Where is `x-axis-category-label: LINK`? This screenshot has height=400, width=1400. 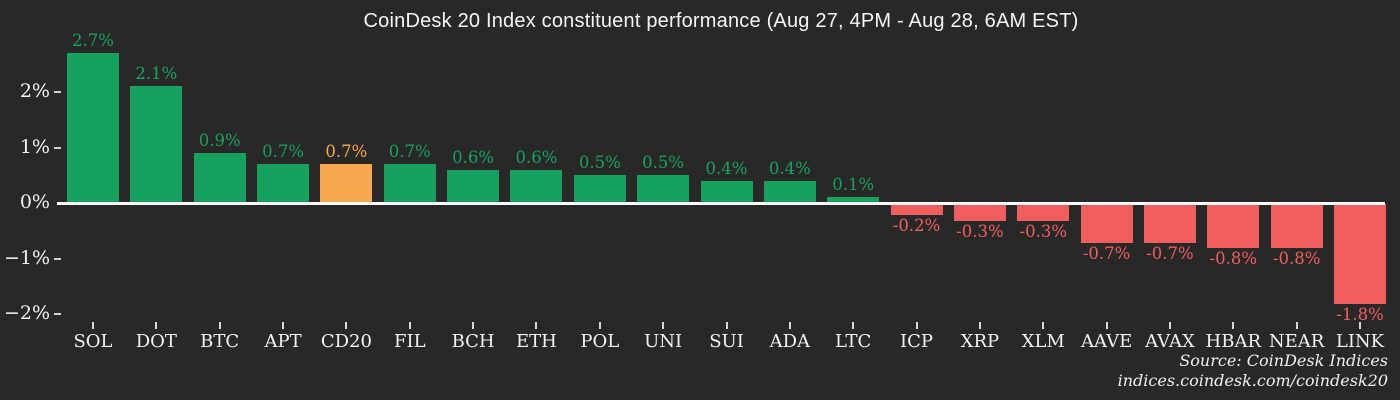 x-axis-category-label: LINK is located at coordinates (1360, 341).